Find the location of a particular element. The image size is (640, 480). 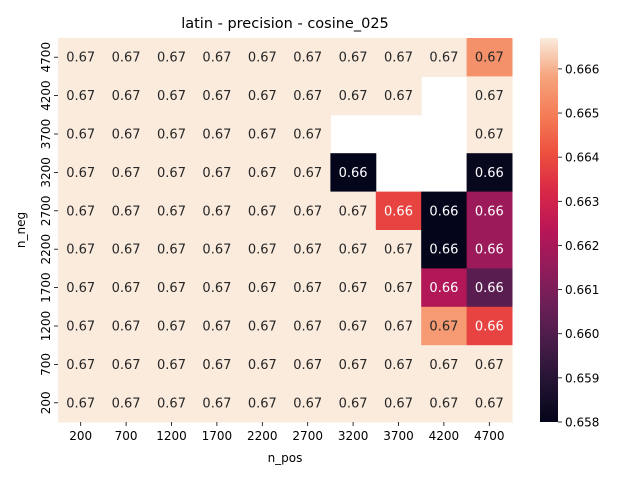

x-tick-label: 1200 is located at coordinates (171, 436).